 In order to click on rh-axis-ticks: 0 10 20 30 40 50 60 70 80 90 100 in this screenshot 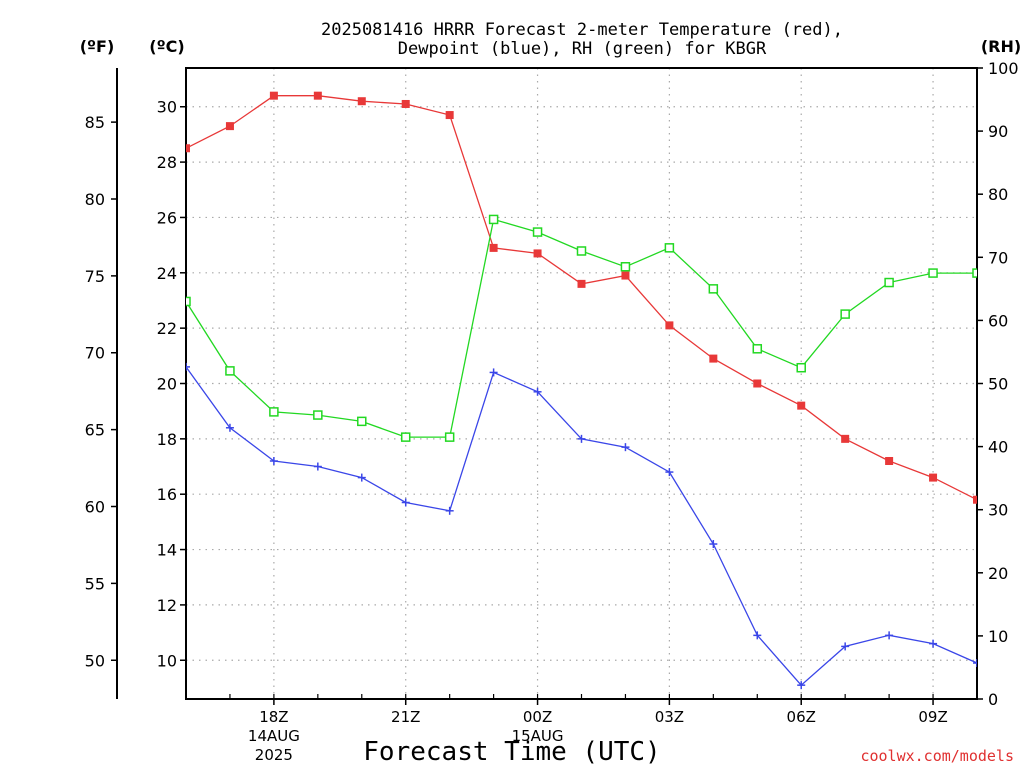, I will do `click(998, 384)`.